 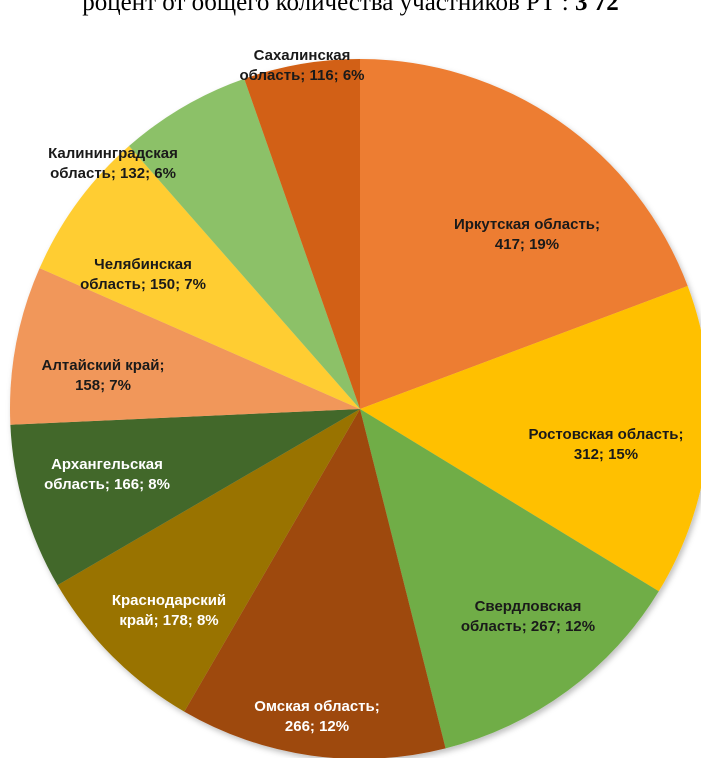 What do you see at coordinates (113, 173) in the screenshot?
I see `slice-label-line: область; 132; 6%` at bounding box center [113, 173].